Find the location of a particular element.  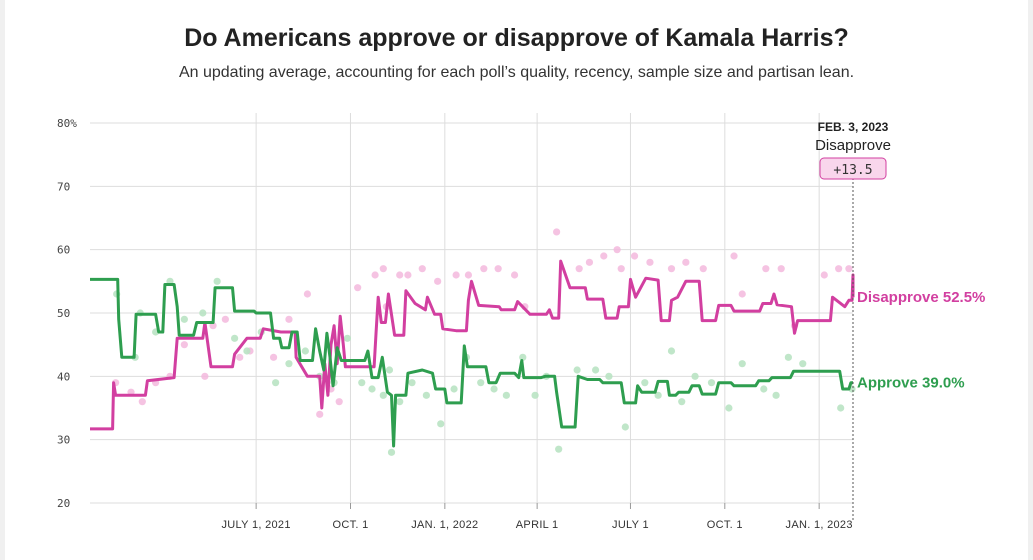

y-tick-label: 70 is located at coordinates (63, 186).